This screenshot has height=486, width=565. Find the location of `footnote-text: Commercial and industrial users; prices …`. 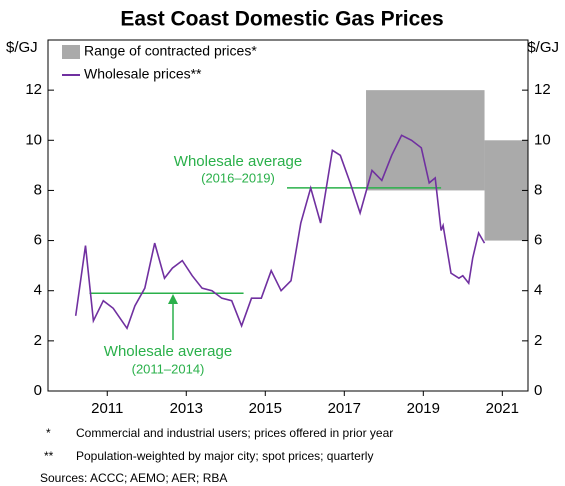

footnote-text: Commercial and industrial users; prices … is located at coordinates (234, 433).